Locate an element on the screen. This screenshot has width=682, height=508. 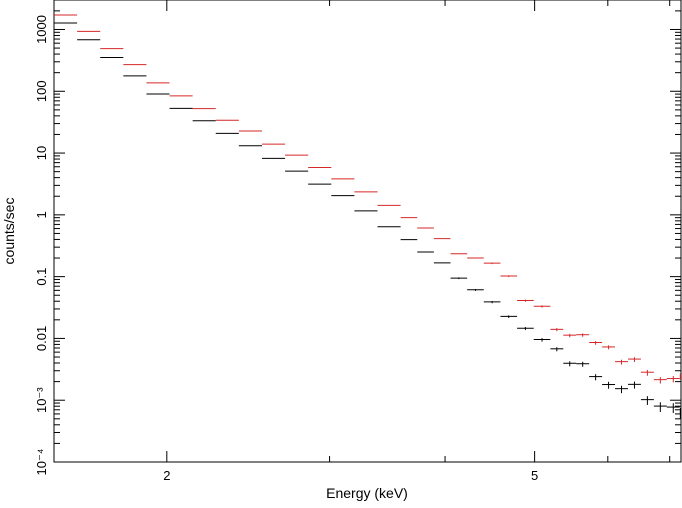
y-axis-label: counts/sec is located at coordinates (9, 231).